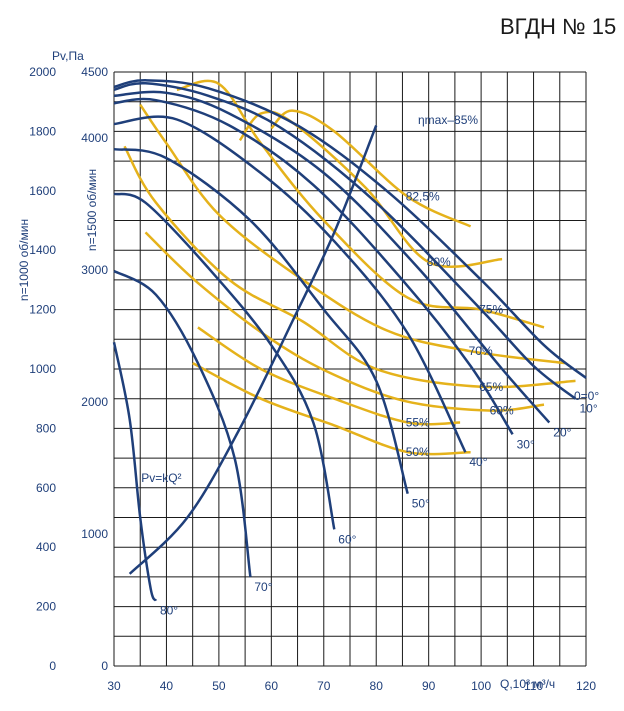 The height and width of the screenshot is (711, 624). I want to click on pressure-curve-label: 60°, so click(347, 539).